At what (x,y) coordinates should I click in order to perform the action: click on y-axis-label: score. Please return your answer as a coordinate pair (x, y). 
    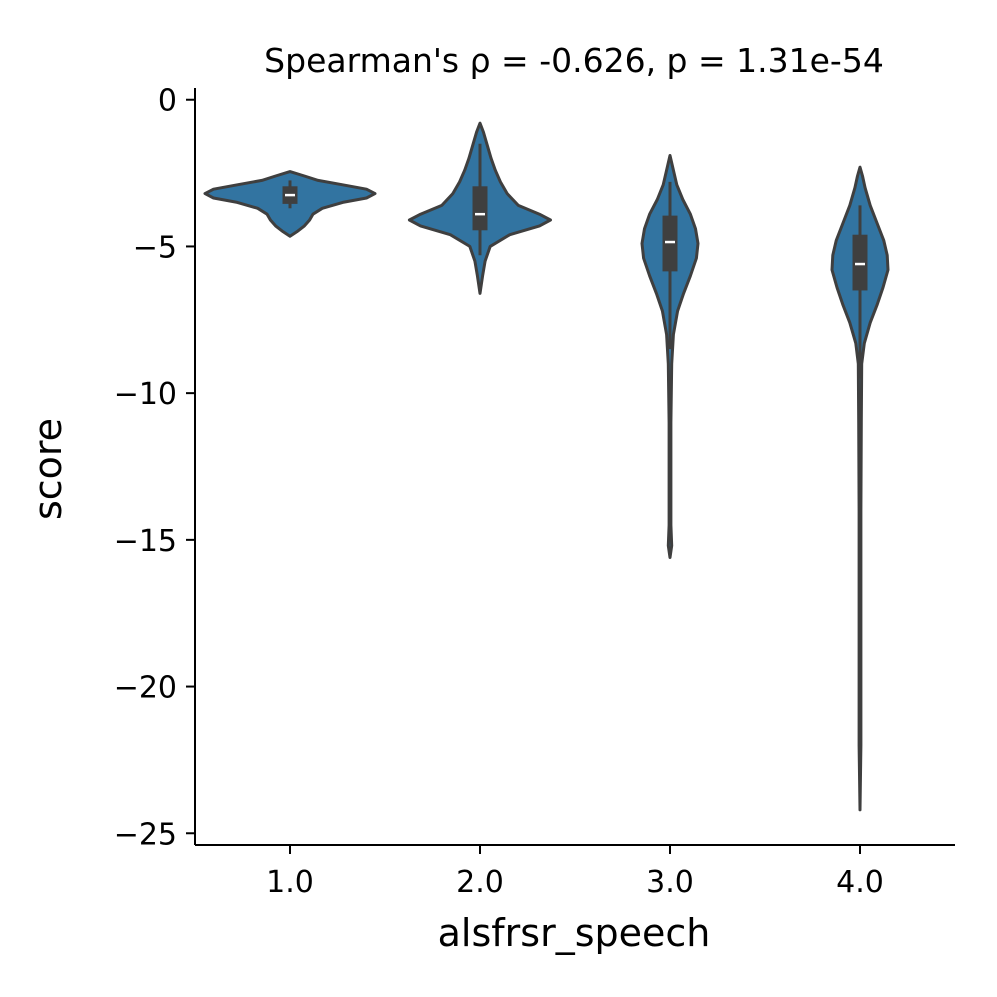
    Looking at the image, I should click on (48, 469).